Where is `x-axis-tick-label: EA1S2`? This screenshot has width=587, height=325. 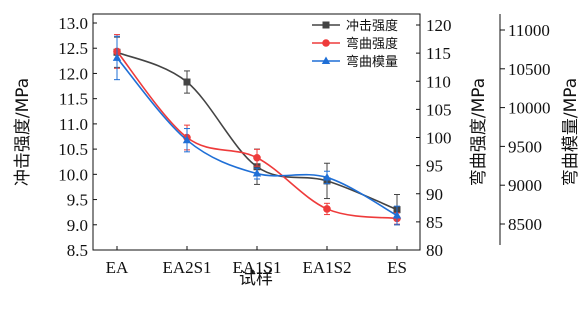
x-axis-tick-label: EA1S2 is located at coordinates (326, 267).